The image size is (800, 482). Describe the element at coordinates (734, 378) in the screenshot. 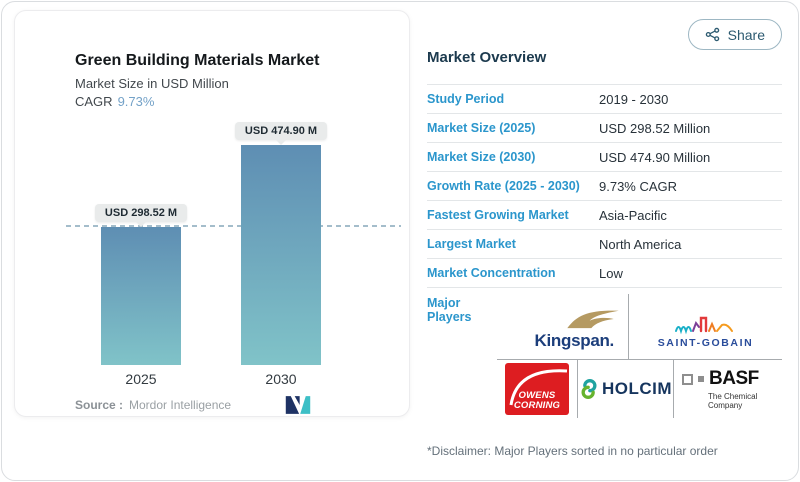

I see `basf-wordmark: BASF` at that location.